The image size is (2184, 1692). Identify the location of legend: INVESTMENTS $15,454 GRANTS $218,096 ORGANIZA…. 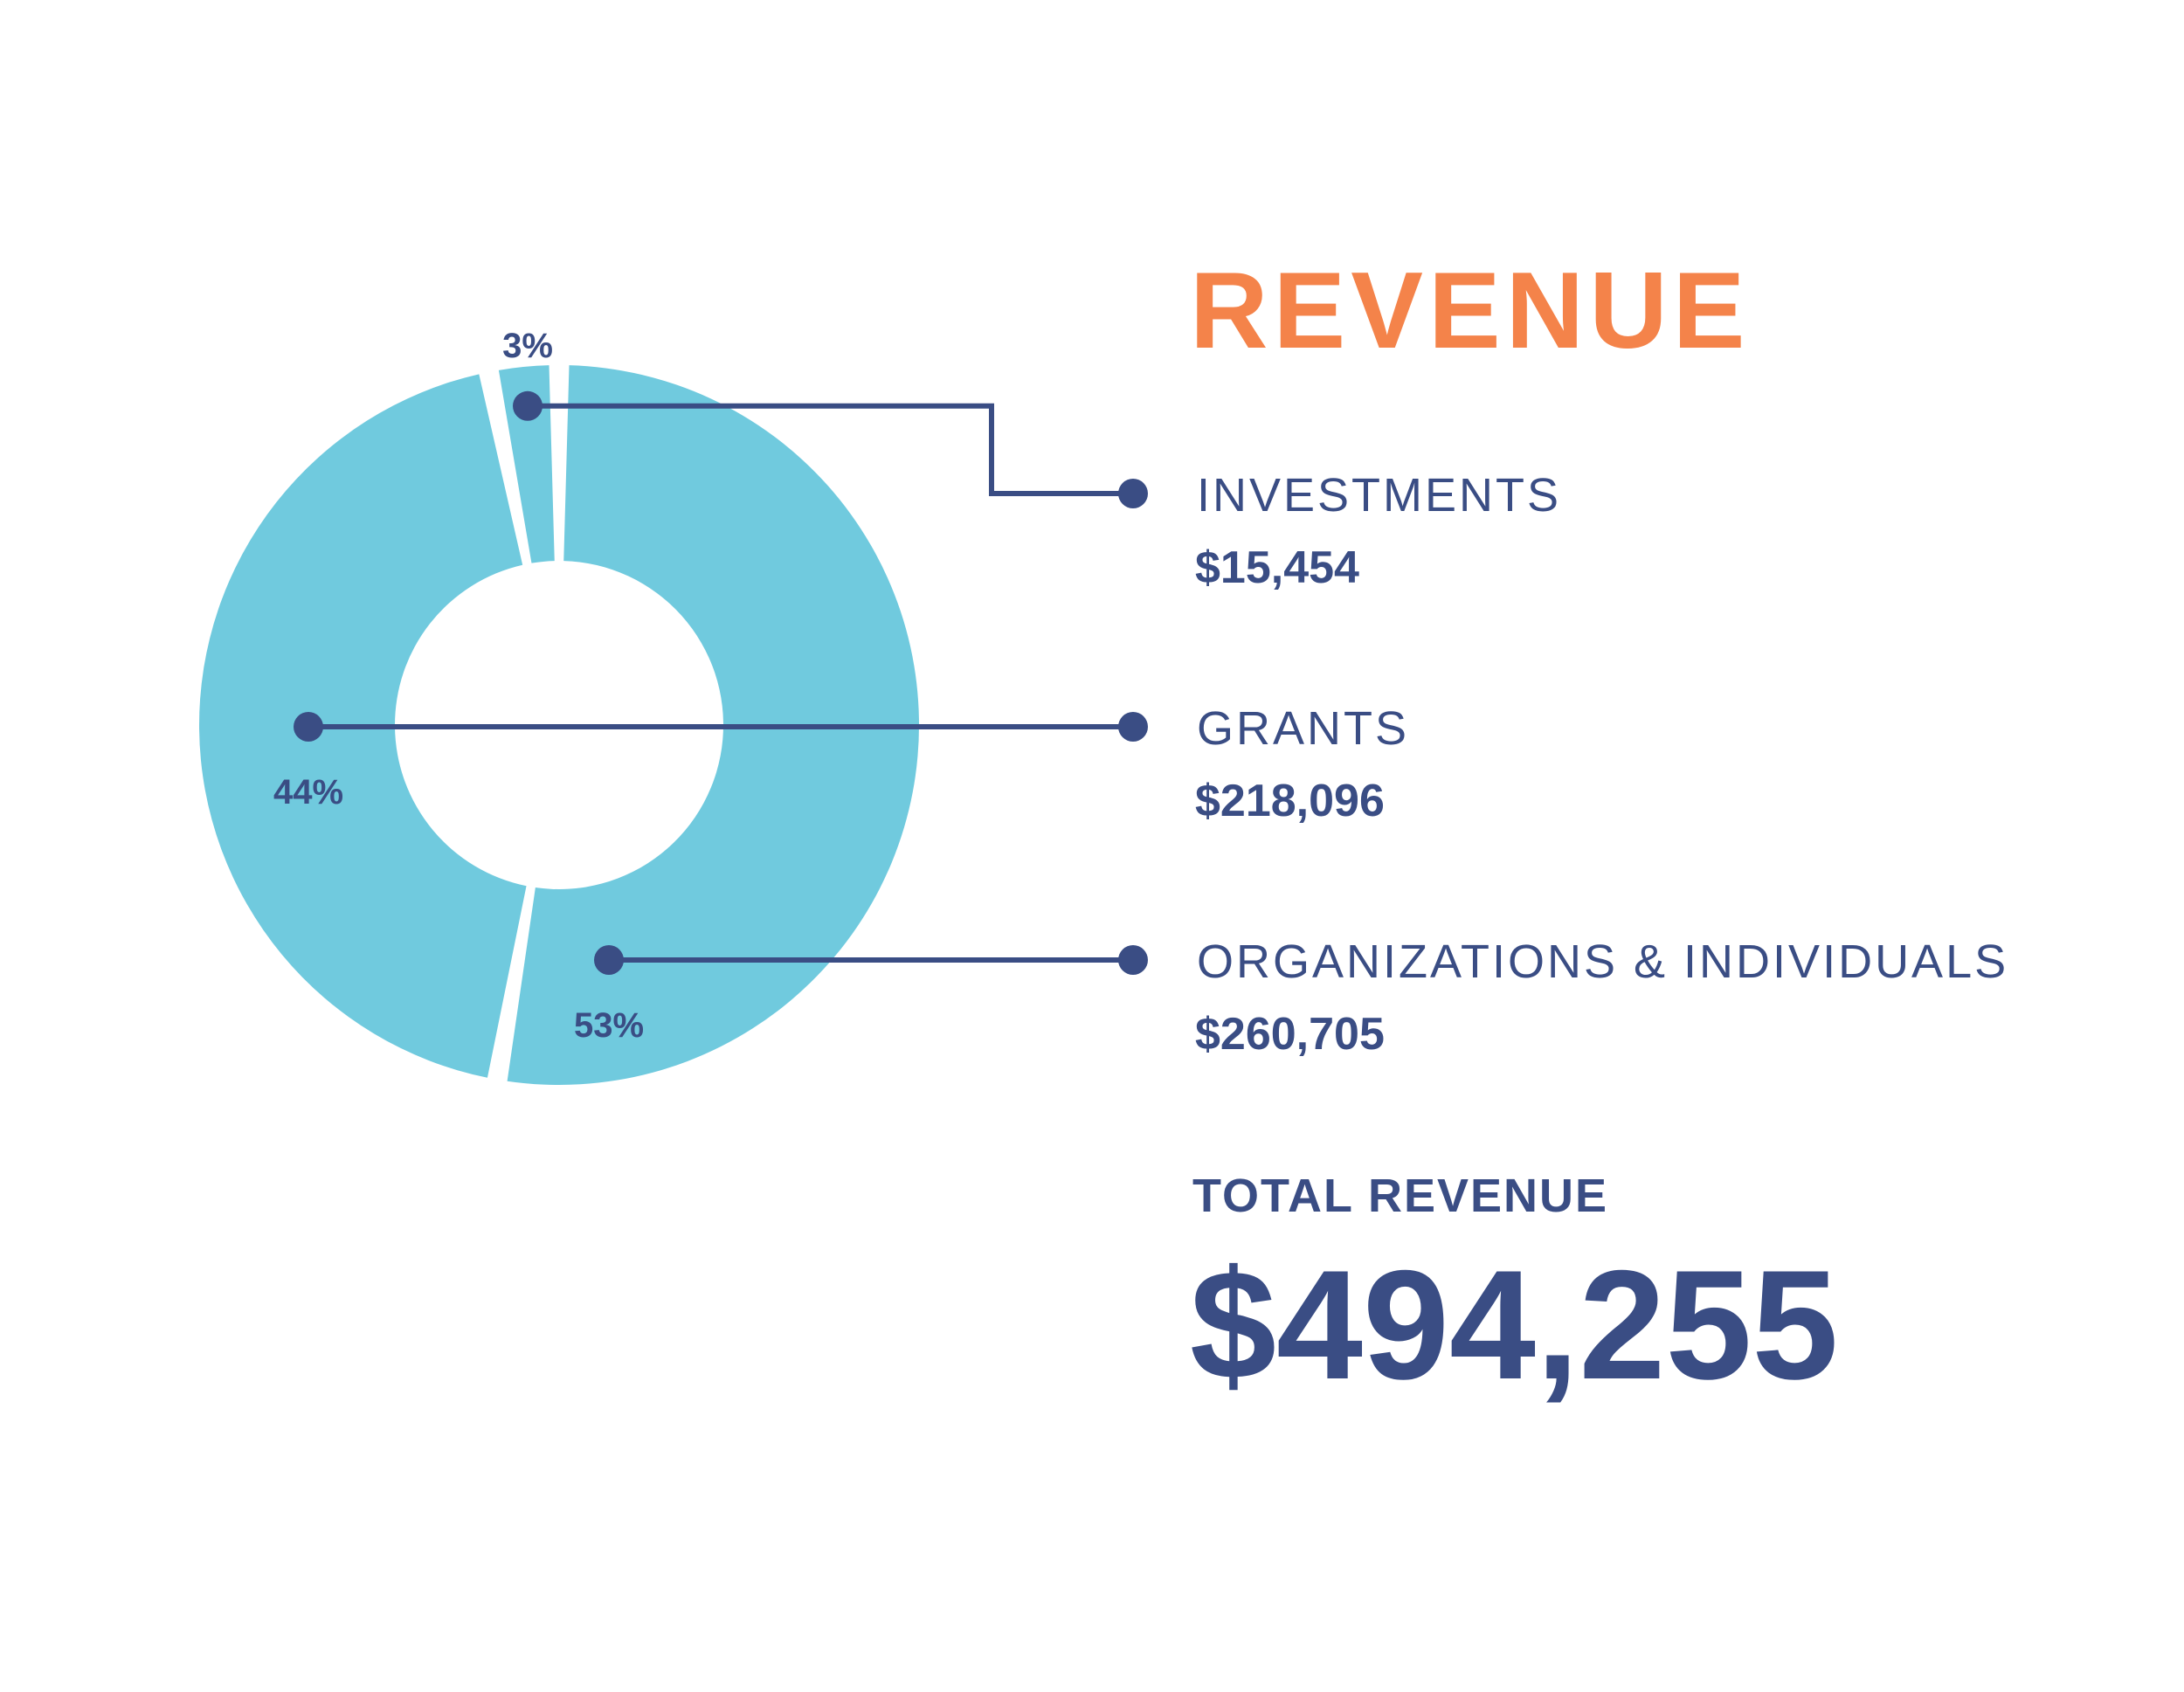
(1563, 765).